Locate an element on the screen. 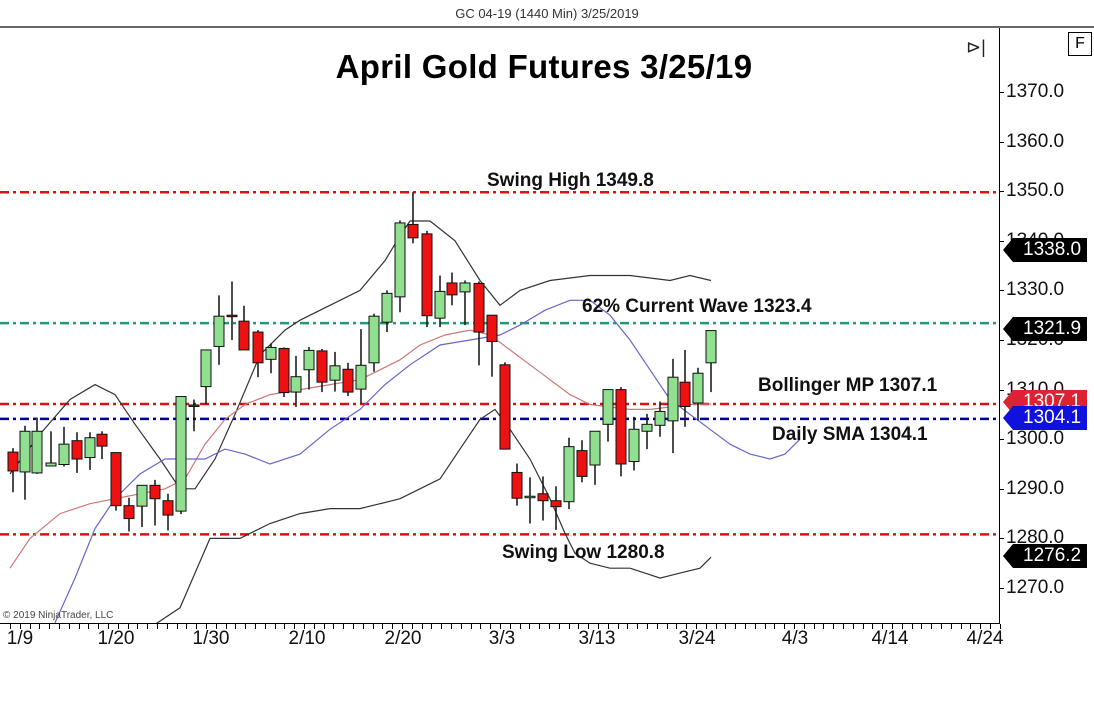 Image resolution: width=1094 pixels, height=710 pixels. price-label: 1330.0 is located at coordinates (1035, 290).